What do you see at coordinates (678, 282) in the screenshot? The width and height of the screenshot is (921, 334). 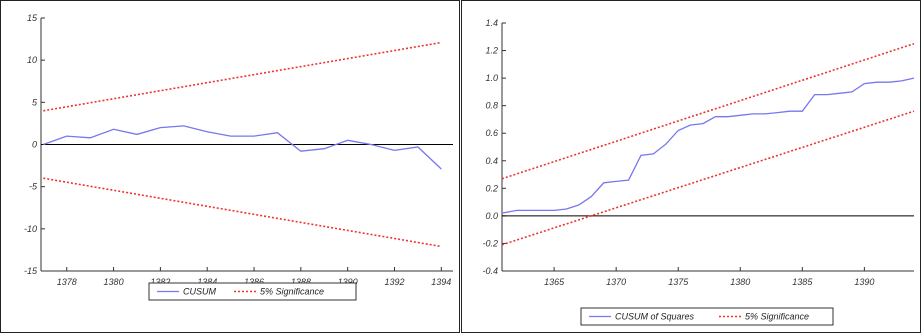 I see `chart-1-x-tick-label: 1375` at bounding box center [678, 282].